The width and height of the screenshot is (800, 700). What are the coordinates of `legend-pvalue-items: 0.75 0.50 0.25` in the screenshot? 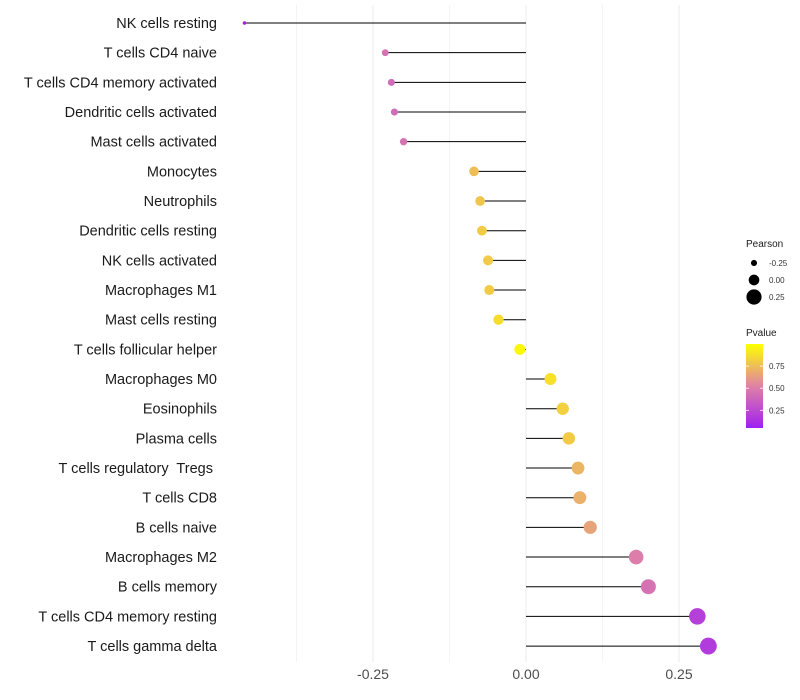 It's located at (765, 388).